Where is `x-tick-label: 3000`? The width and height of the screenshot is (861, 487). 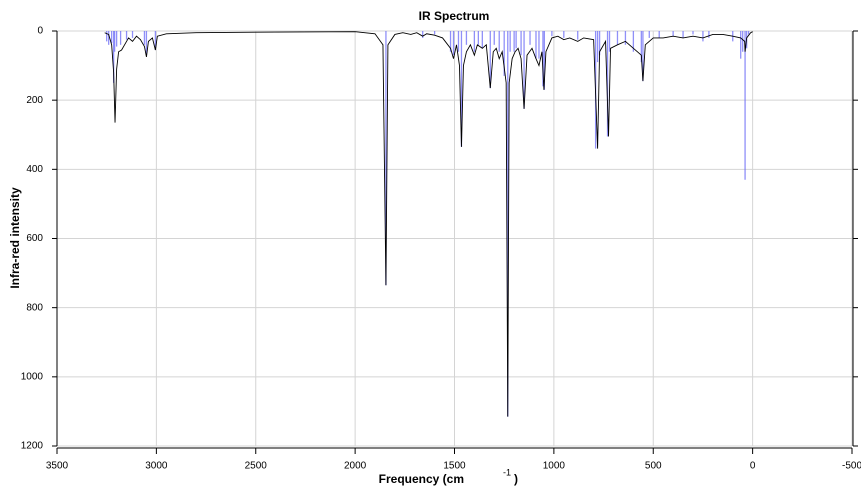
x-tick-label: 3000 is located at coordinates (156, 466).